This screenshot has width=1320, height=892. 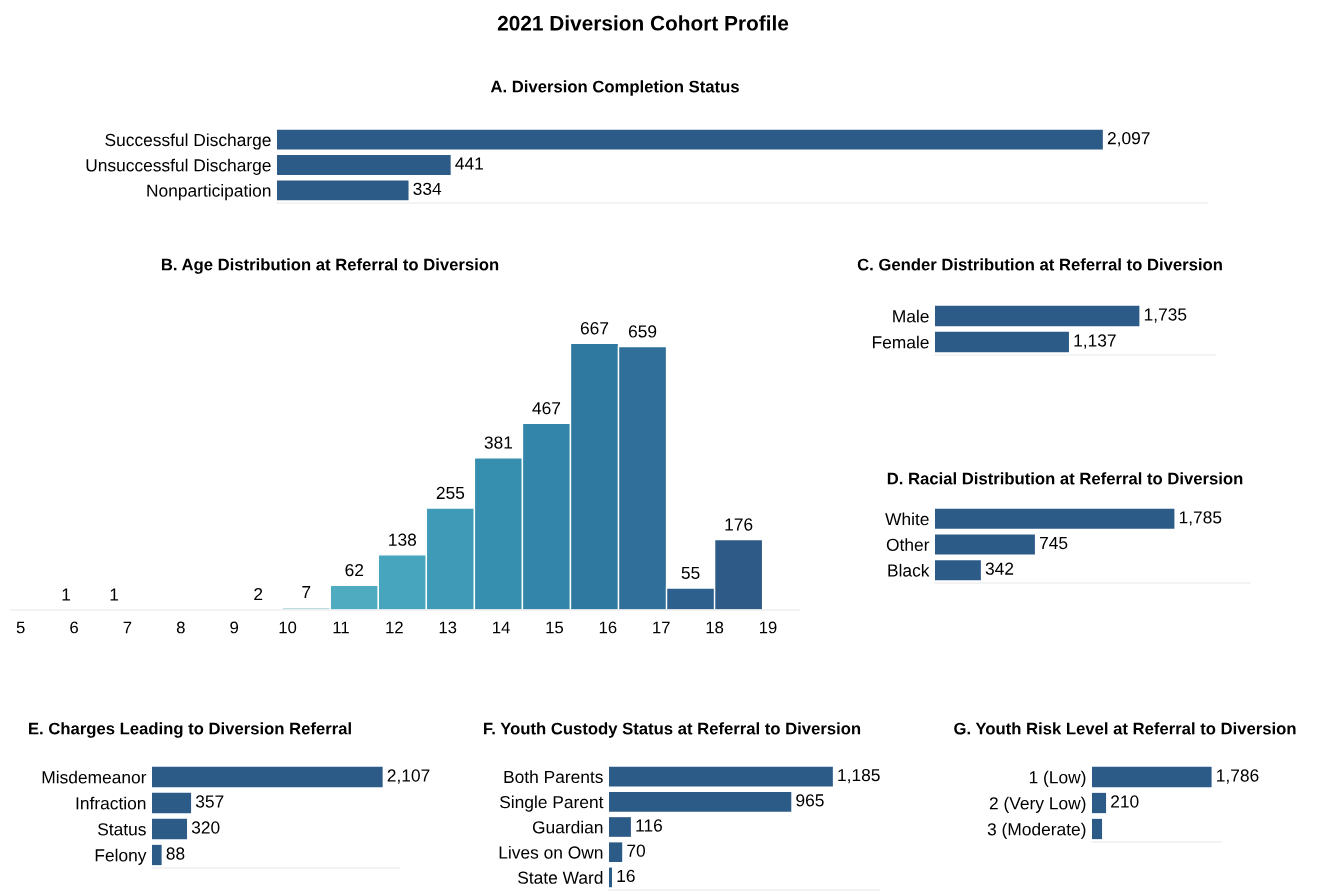 What do you see at coordinates (403, 539) in the screenshot?
I see `data-label: 138` at bounding box center [403, 539].